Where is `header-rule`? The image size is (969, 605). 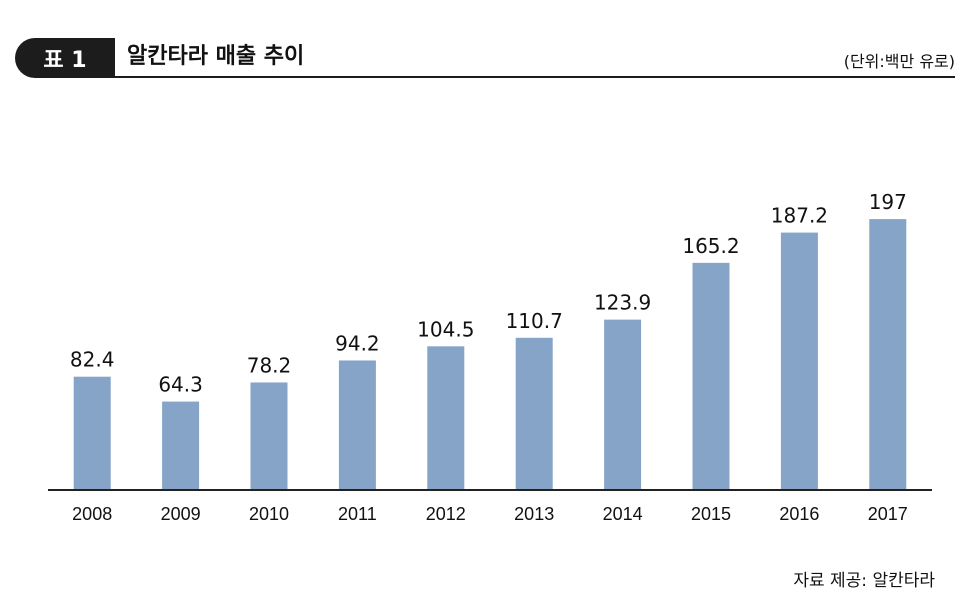
header-rule is located at coordinates (535, 77).